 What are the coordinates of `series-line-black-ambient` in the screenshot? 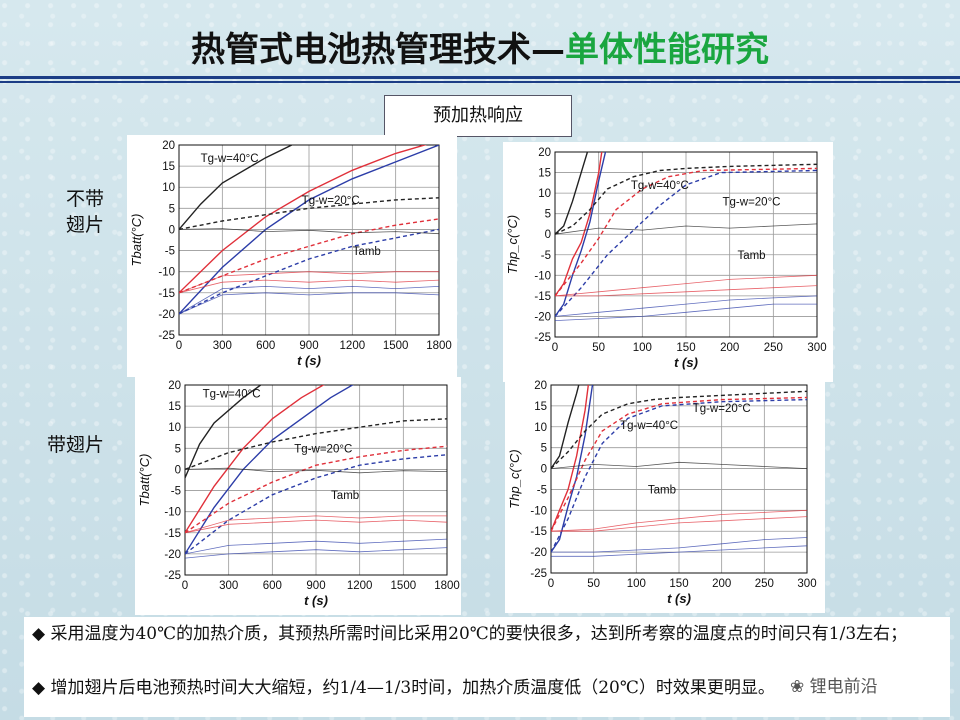 It's located at (686, 229).